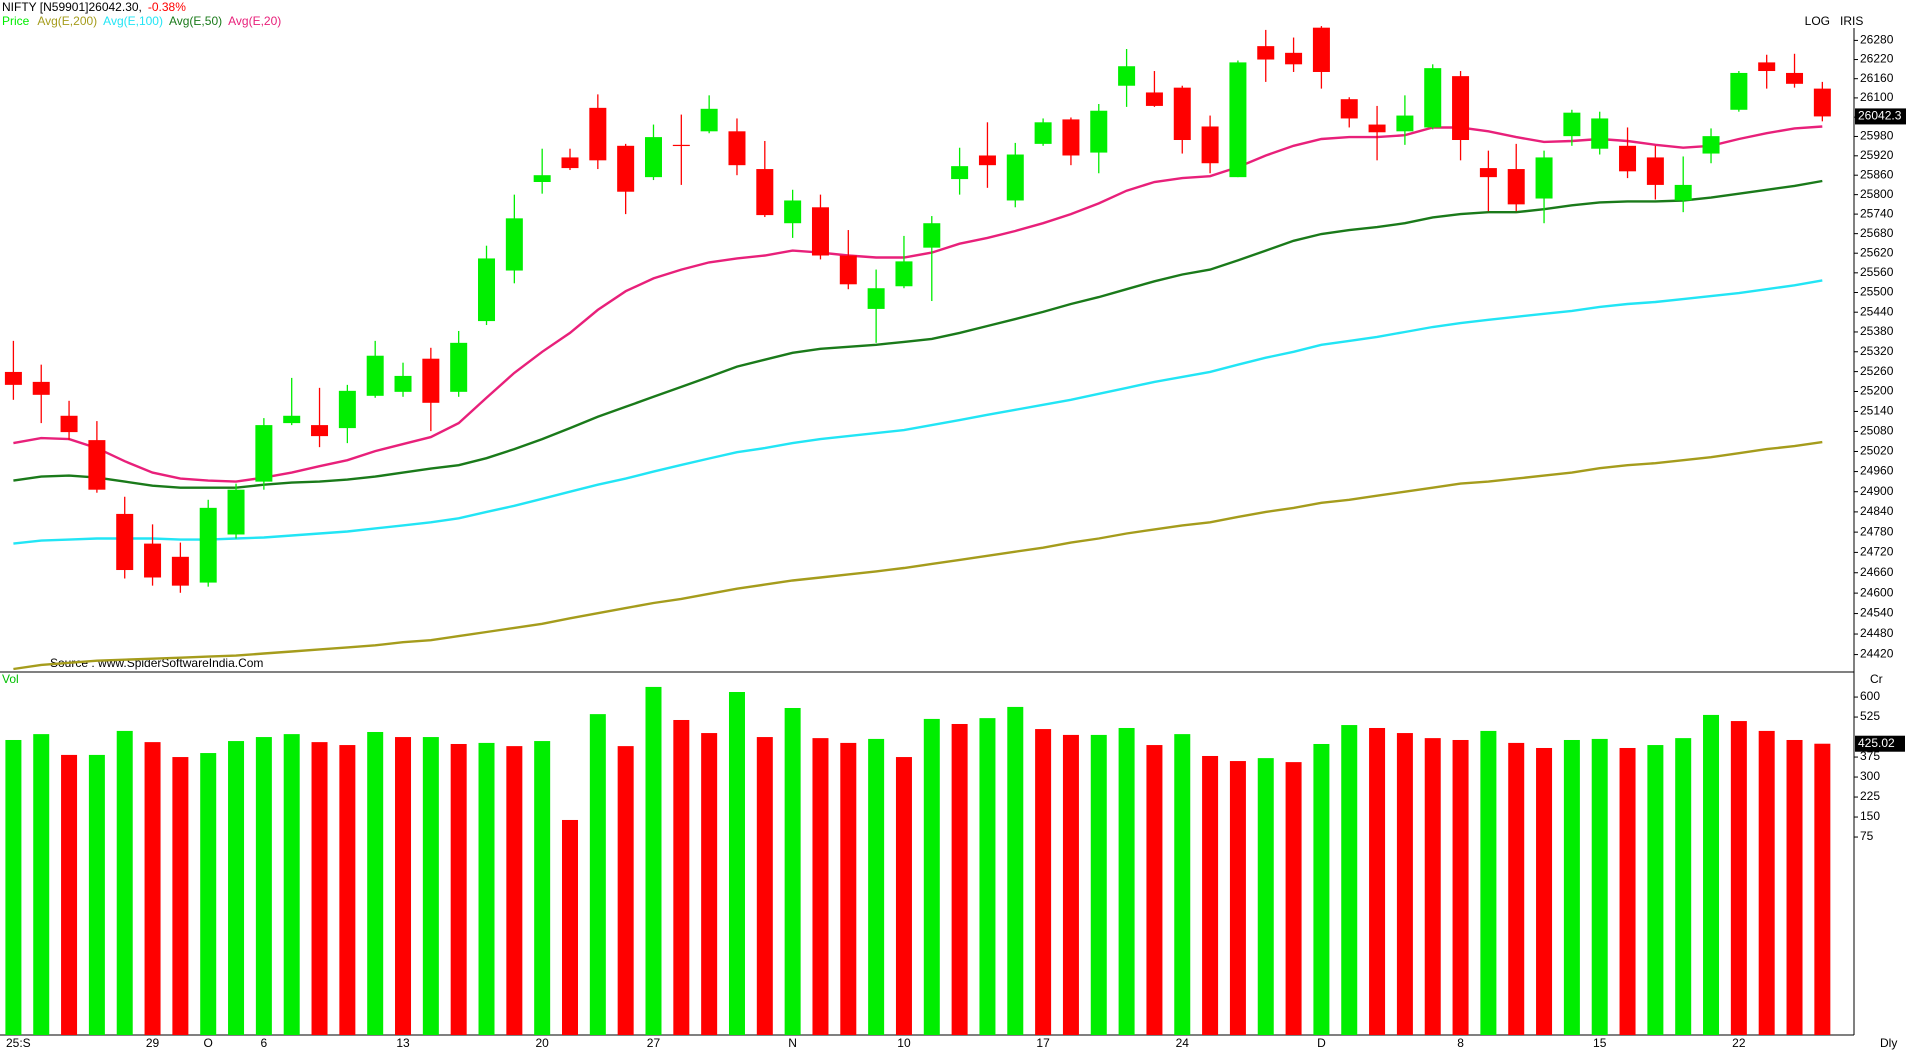  What do you see at coordinates (1877, 371) in the screenshot?
I see `y-tick-label: 25260` at bounding box center [1877, 371].